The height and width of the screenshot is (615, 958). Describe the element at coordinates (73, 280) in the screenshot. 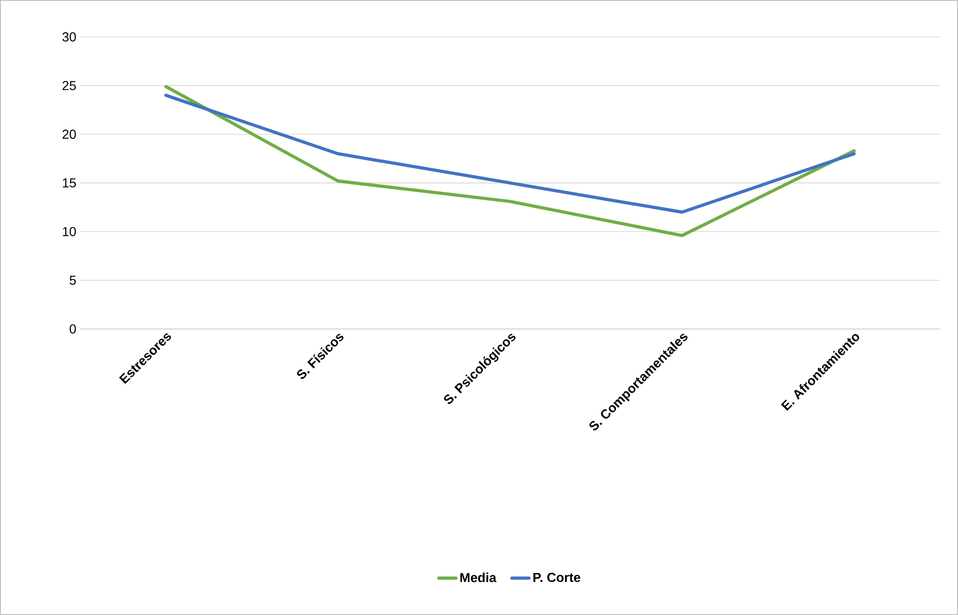

I see `y-tick-label: 5` at that location.